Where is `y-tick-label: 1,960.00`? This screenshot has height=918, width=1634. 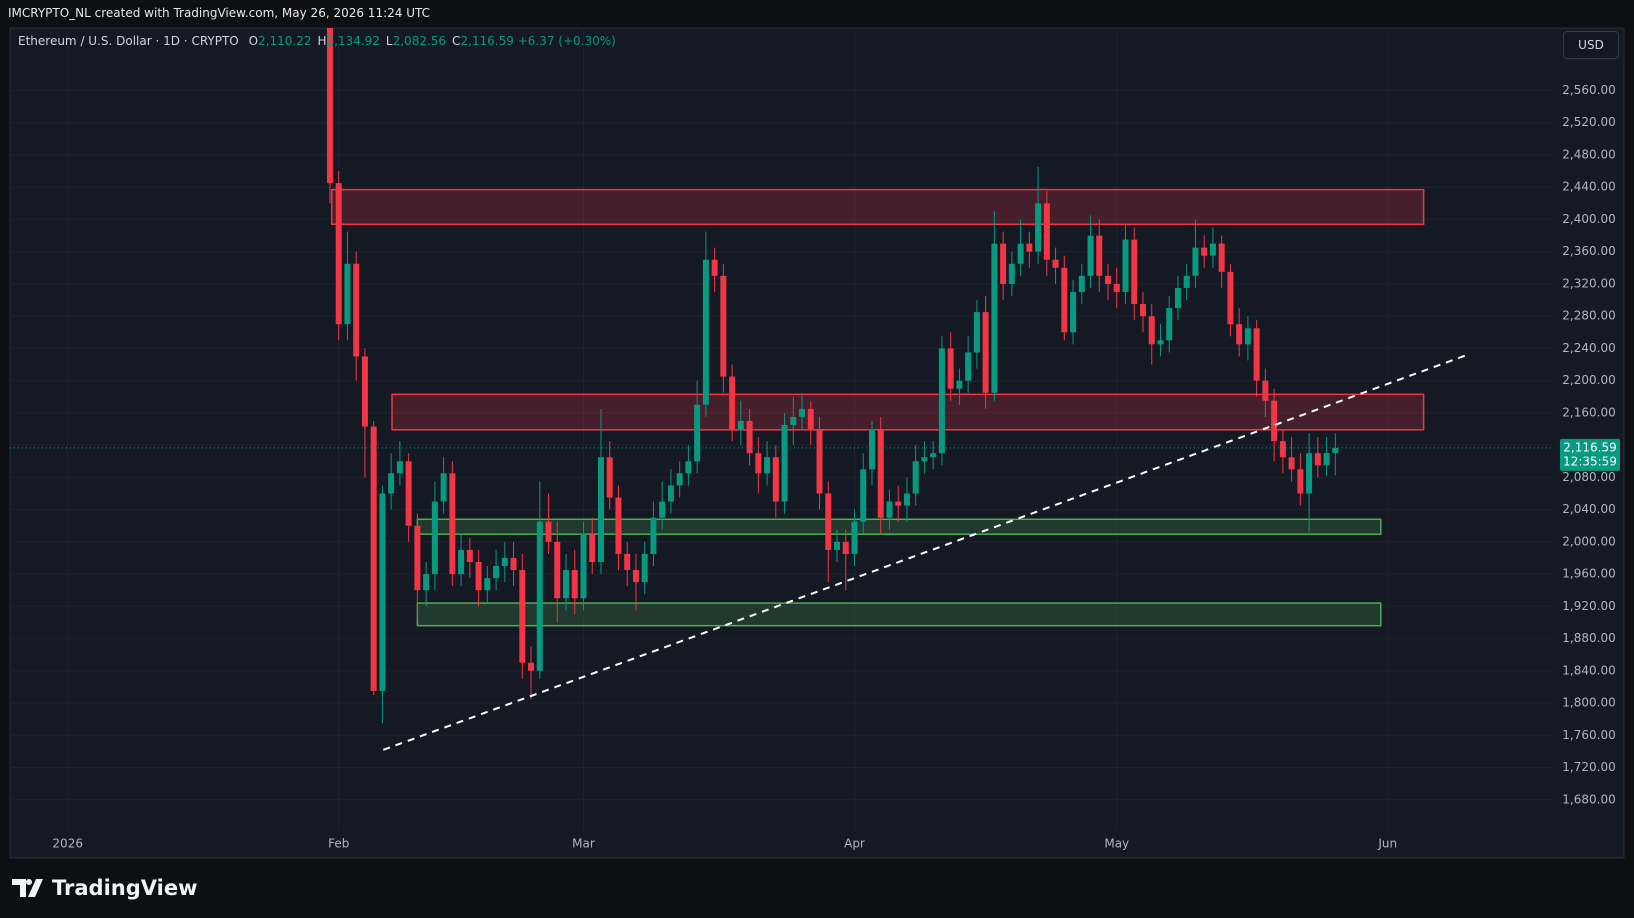 y-tick-label: 1,960.00 is located at coordinates (1588, 574).